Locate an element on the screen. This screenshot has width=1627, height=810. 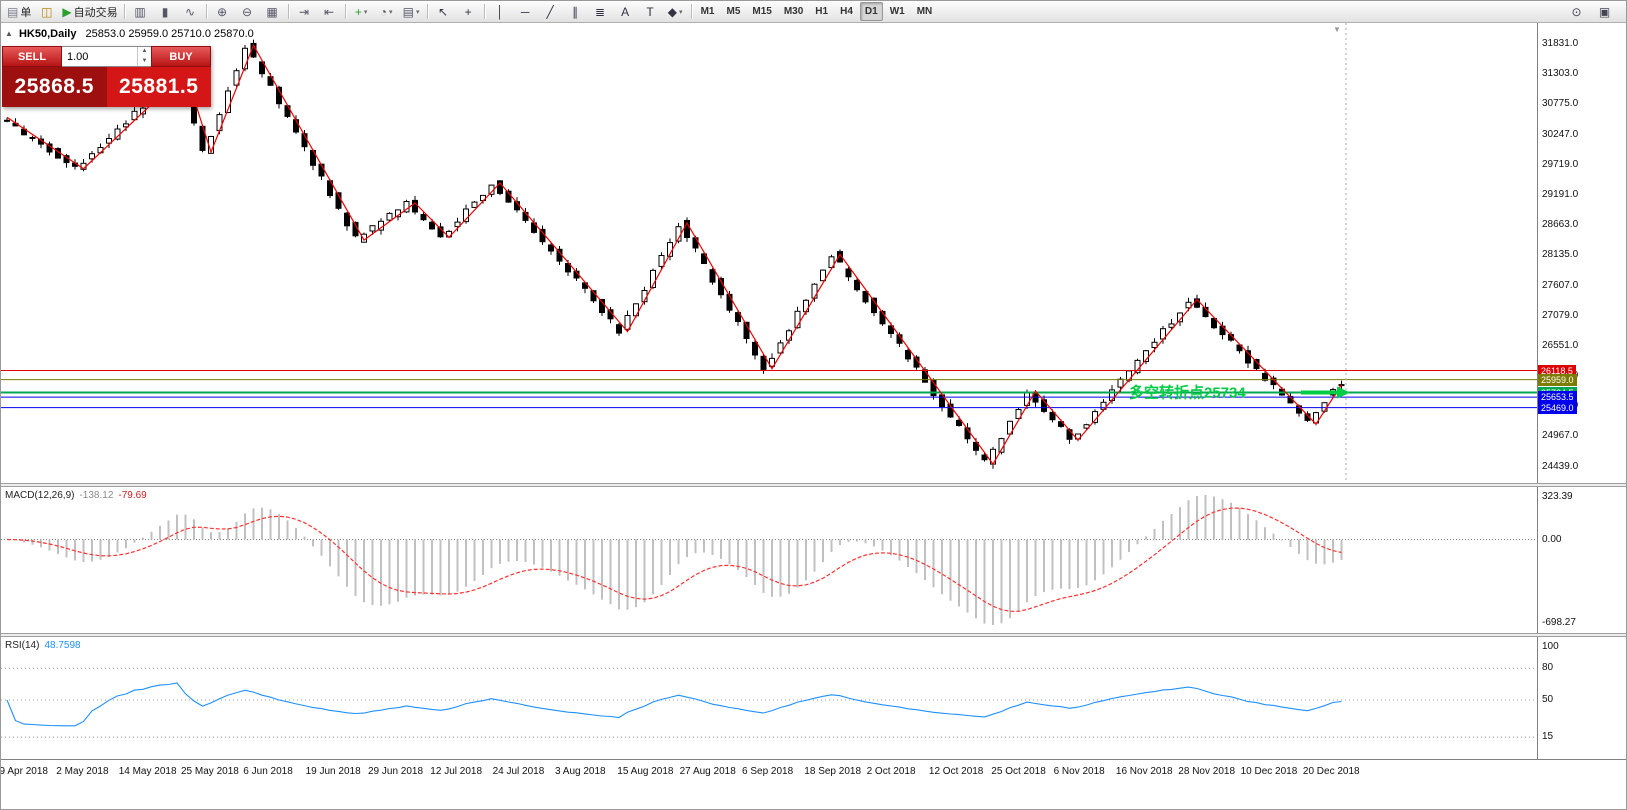
date-label: 6 Sep 2018 is located at coordinates (768, 771).